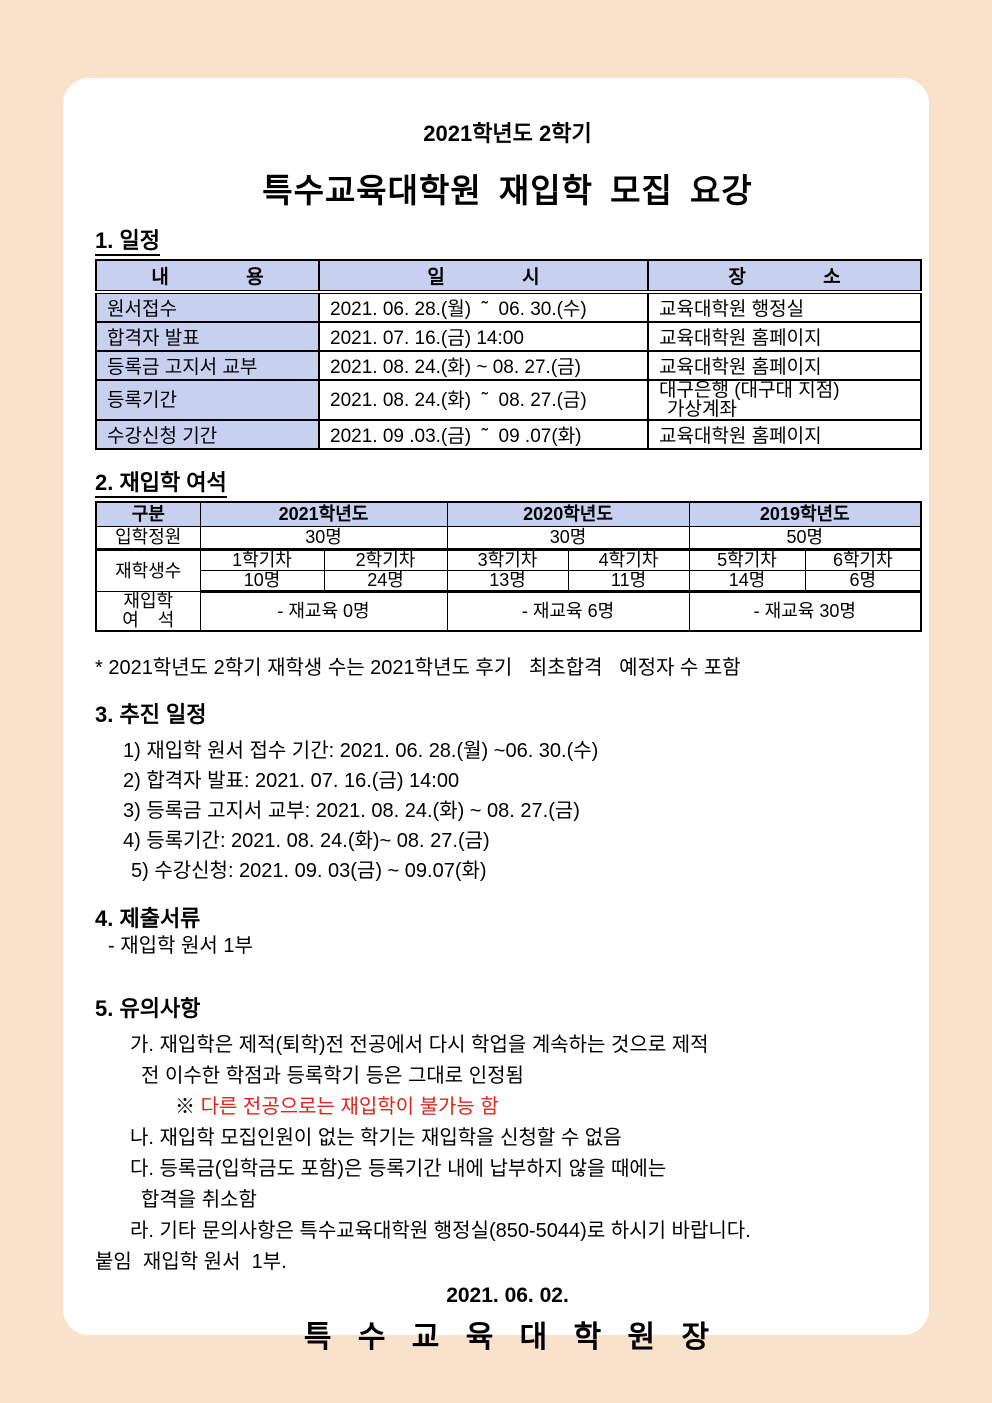 This screenshot has width=992, height=1403. I want to click on section-seats-heading: 2. 재입학 여석, so click(507, 484).